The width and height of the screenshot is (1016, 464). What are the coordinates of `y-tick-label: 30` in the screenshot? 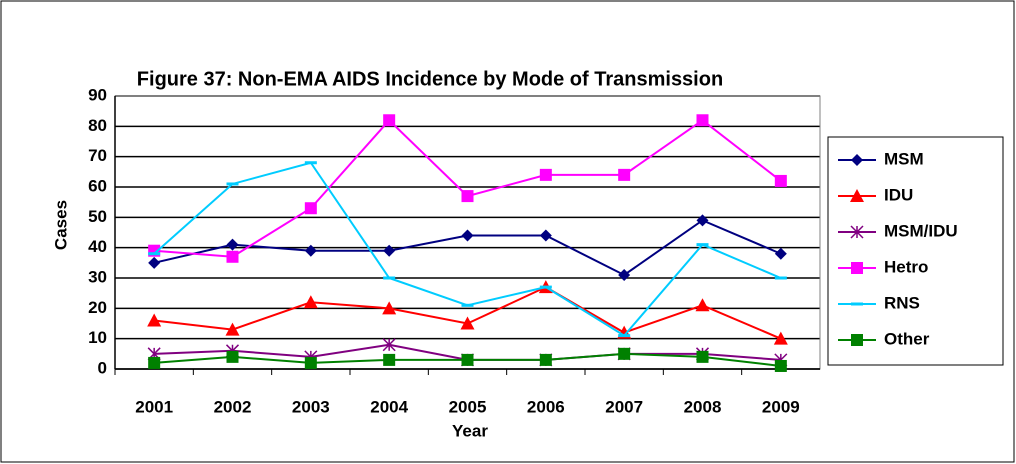 It's located at (97, 276).